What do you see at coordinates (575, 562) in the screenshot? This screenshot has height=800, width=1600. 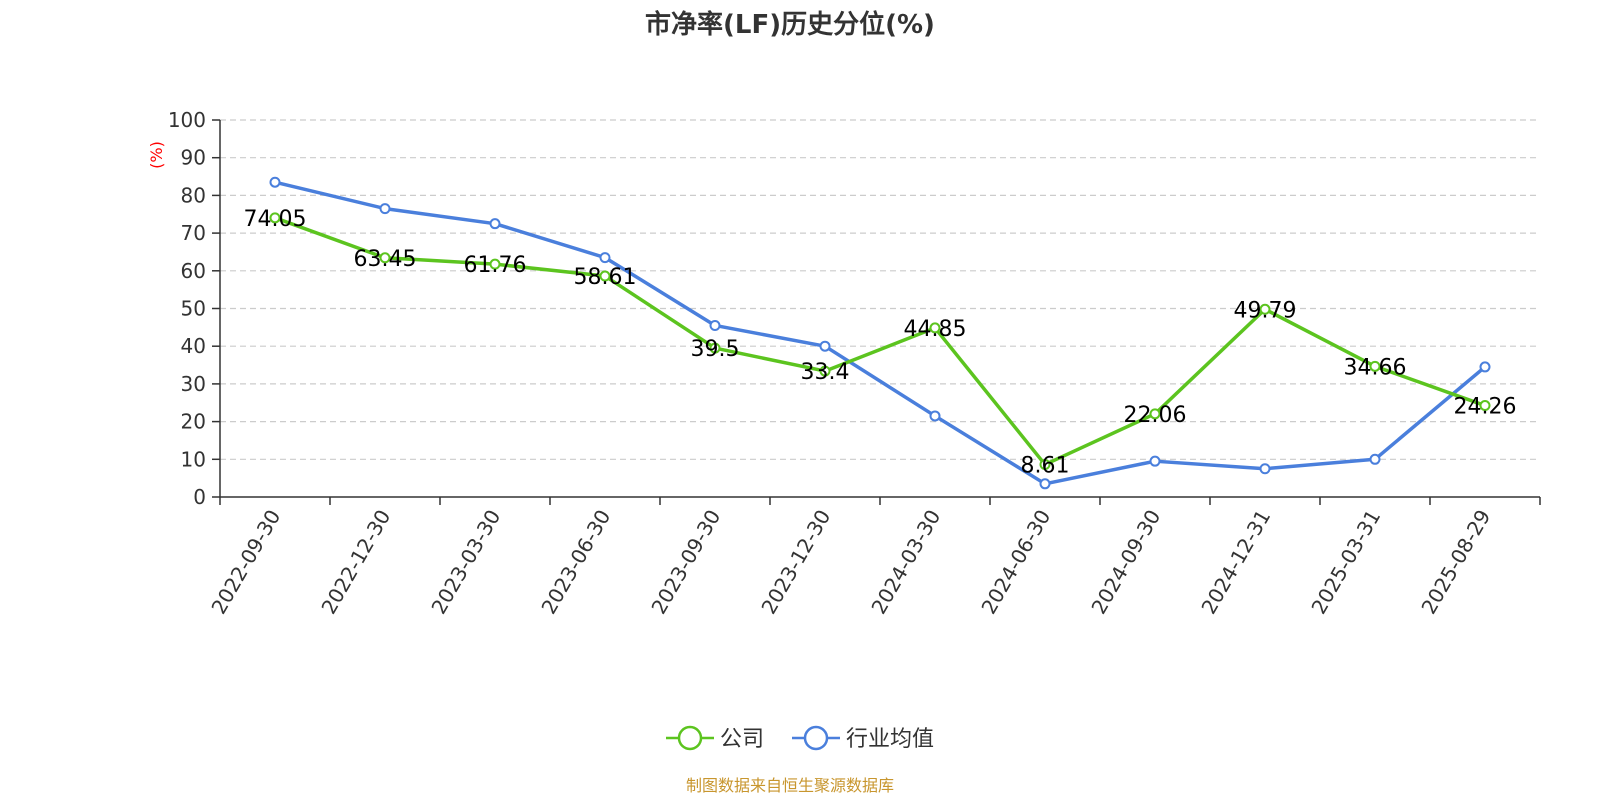 I see `x-tick-label: 2023-06-30` at bounding box center [575, 562].